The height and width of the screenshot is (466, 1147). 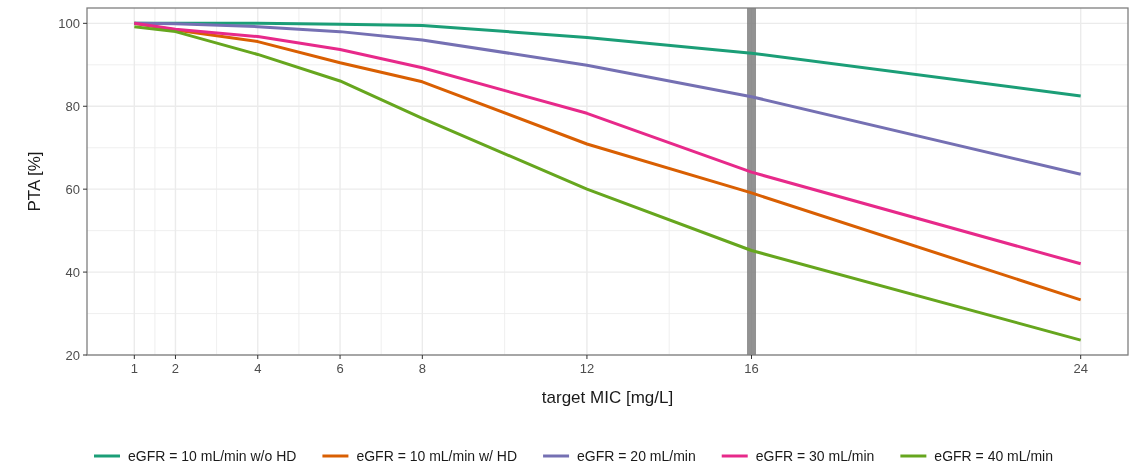 I want to click on x-tick-label: 24, so click(x=1080, y=368).